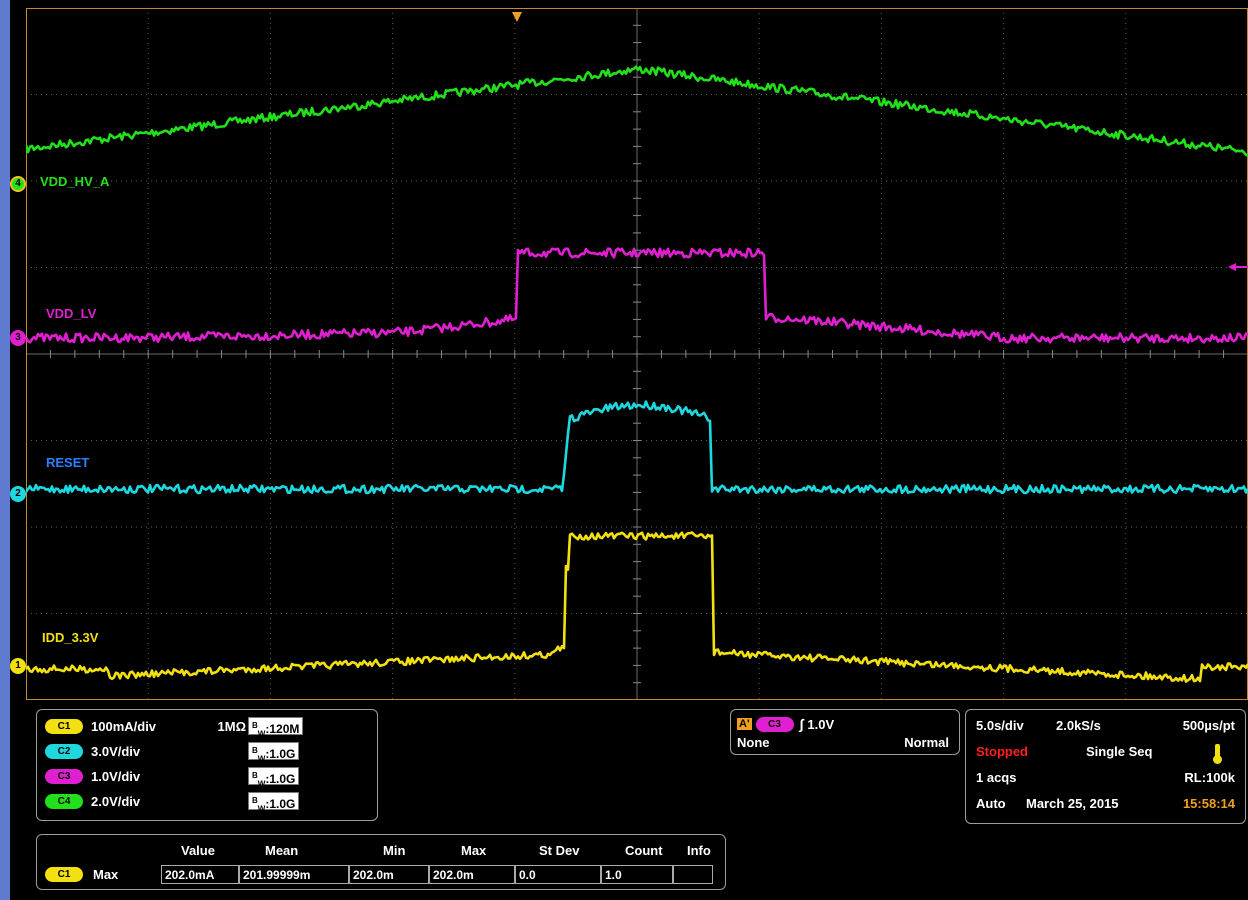  What do you see at coordinates (274, 752) in the screenshot?
I see `bandwidth-c2: BW:1.0G` at bounding box center [274, 752].